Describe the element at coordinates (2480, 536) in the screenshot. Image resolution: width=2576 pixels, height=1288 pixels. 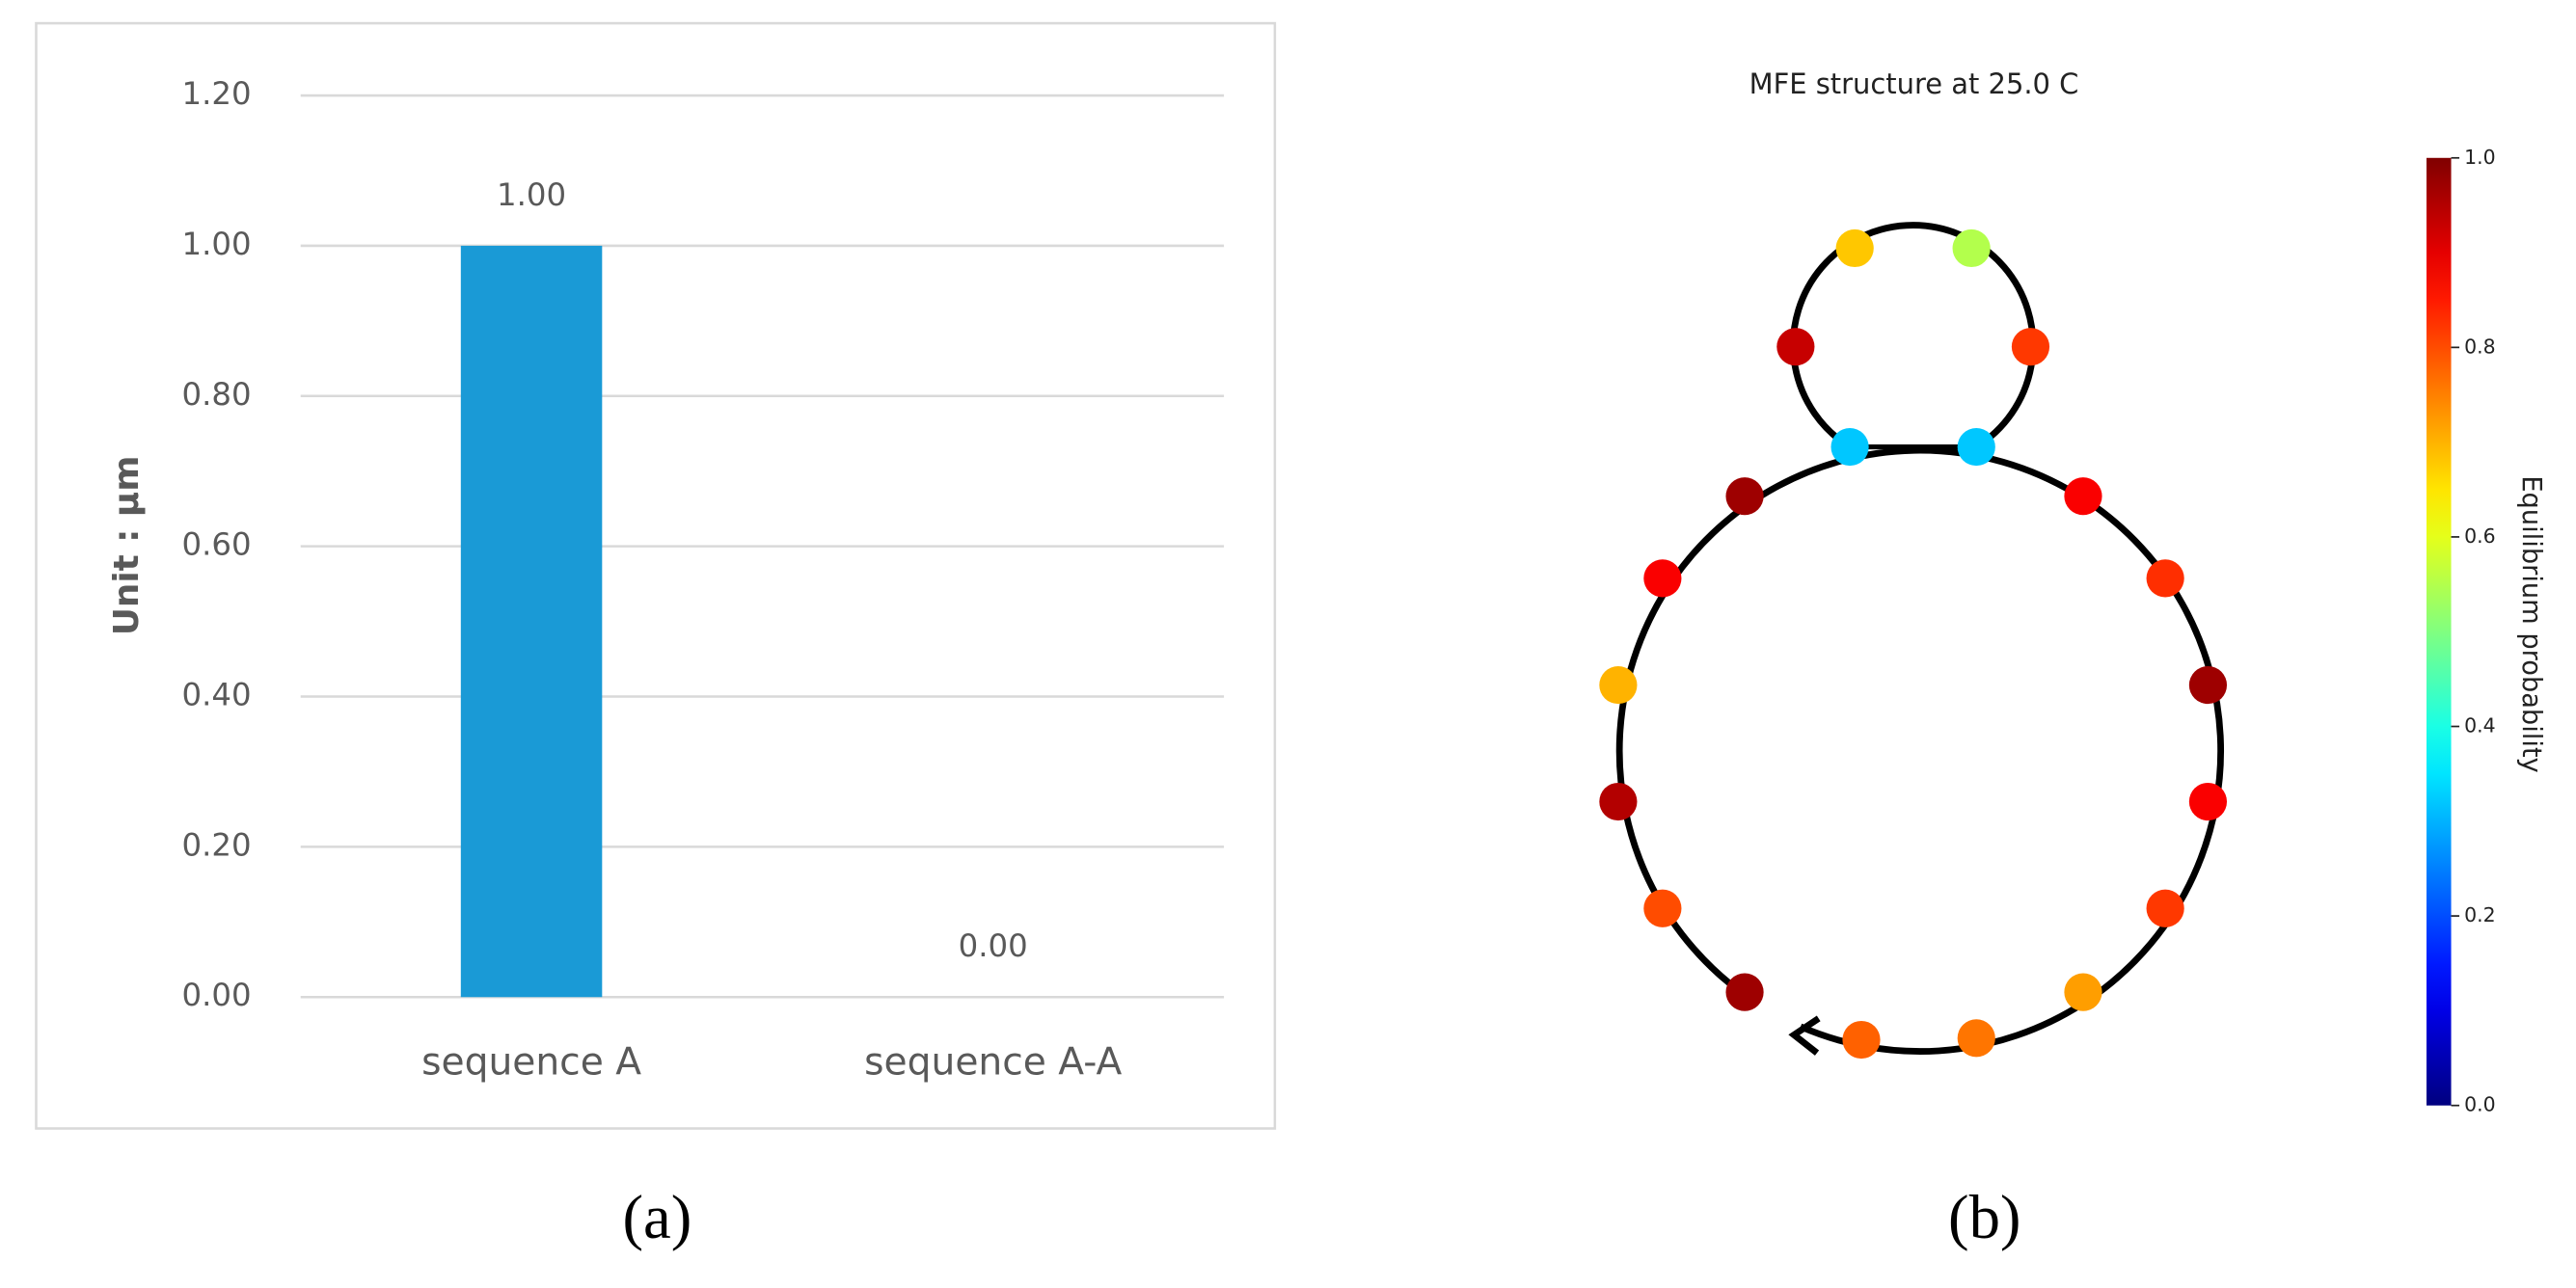
I see `colorbar-tick-label: 0.6` at that location.